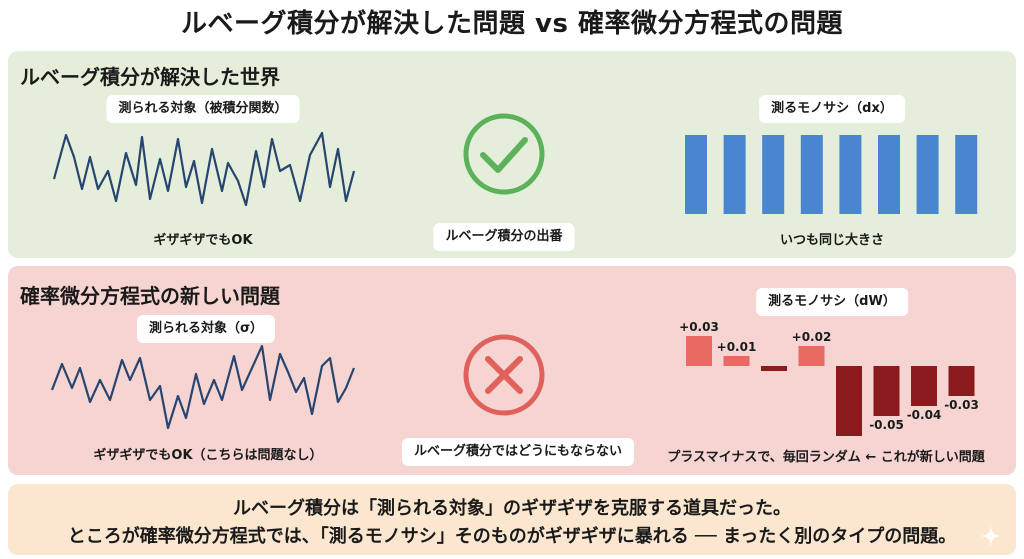 The width and height of the screenshot is (1024, 559). I want to click on lebesgue-ruler-label: 測るモノサシ（dx）, so click(832, 109).